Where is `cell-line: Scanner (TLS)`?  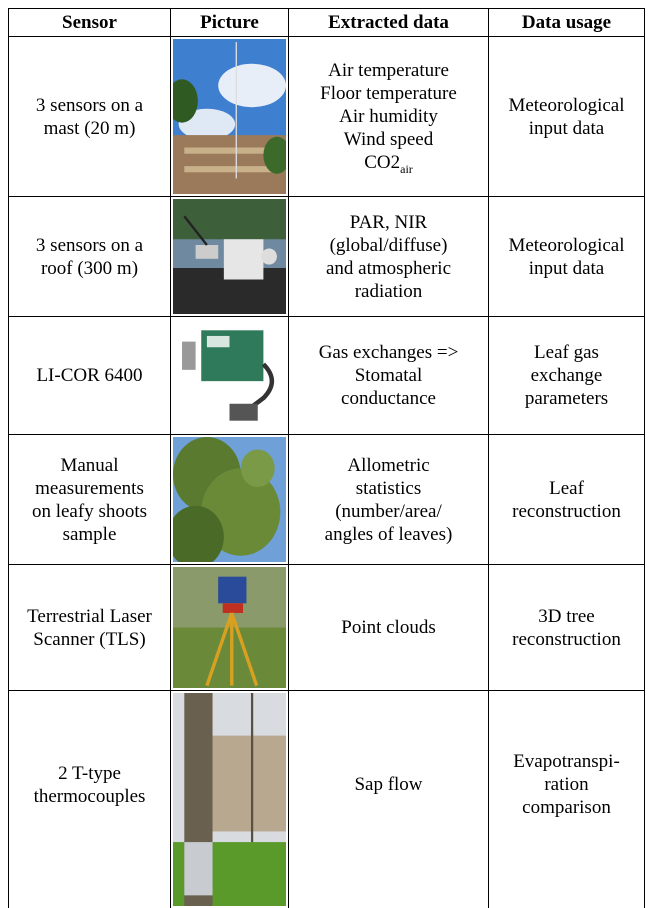
cell-line: Scanner (TLS) is located at coordinates (89, 639).